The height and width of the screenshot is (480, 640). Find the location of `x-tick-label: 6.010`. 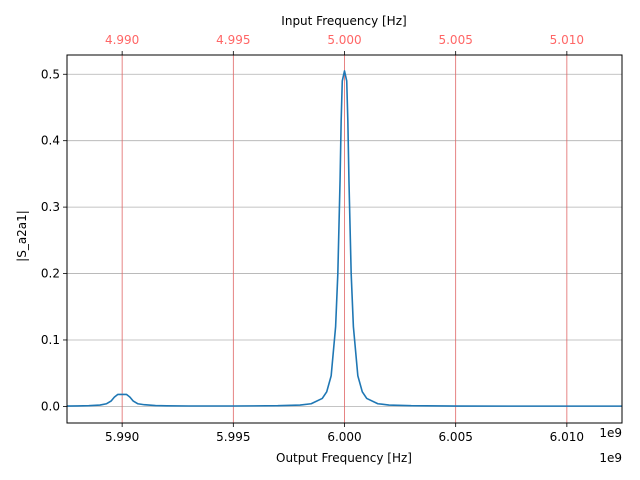

x-tick-label: 6.010 is located at coordinates (567, 437).